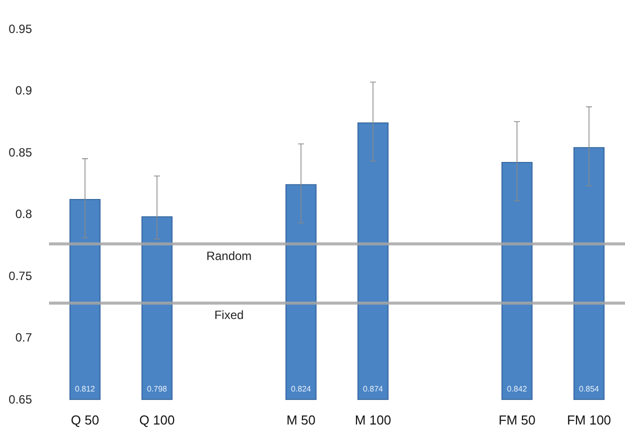 The width and height of the screenshot is (625, 429). Describe the element at coordinates (373, 420) in the screenshot. I see `x-tick-label: M 100` at that location.